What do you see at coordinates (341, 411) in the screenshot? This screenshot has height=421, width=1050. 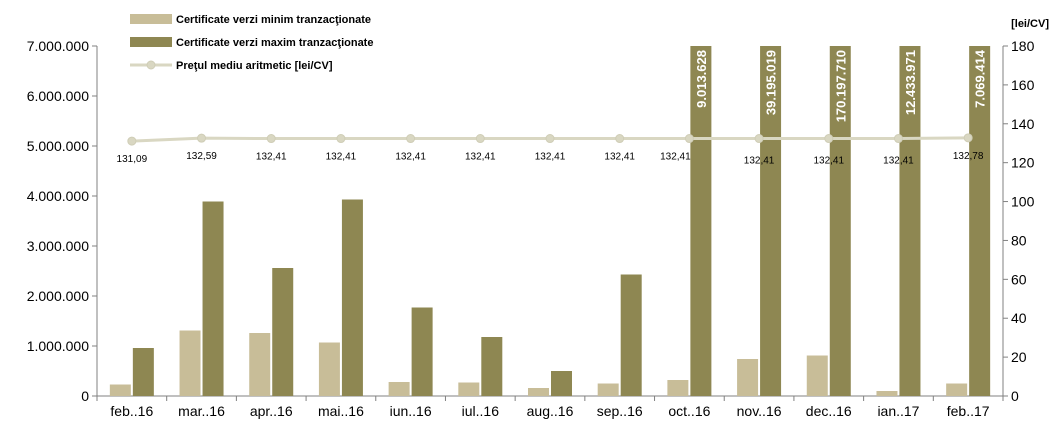 I see `x-tick-label: mai..16` at bounding box center [341, 411].